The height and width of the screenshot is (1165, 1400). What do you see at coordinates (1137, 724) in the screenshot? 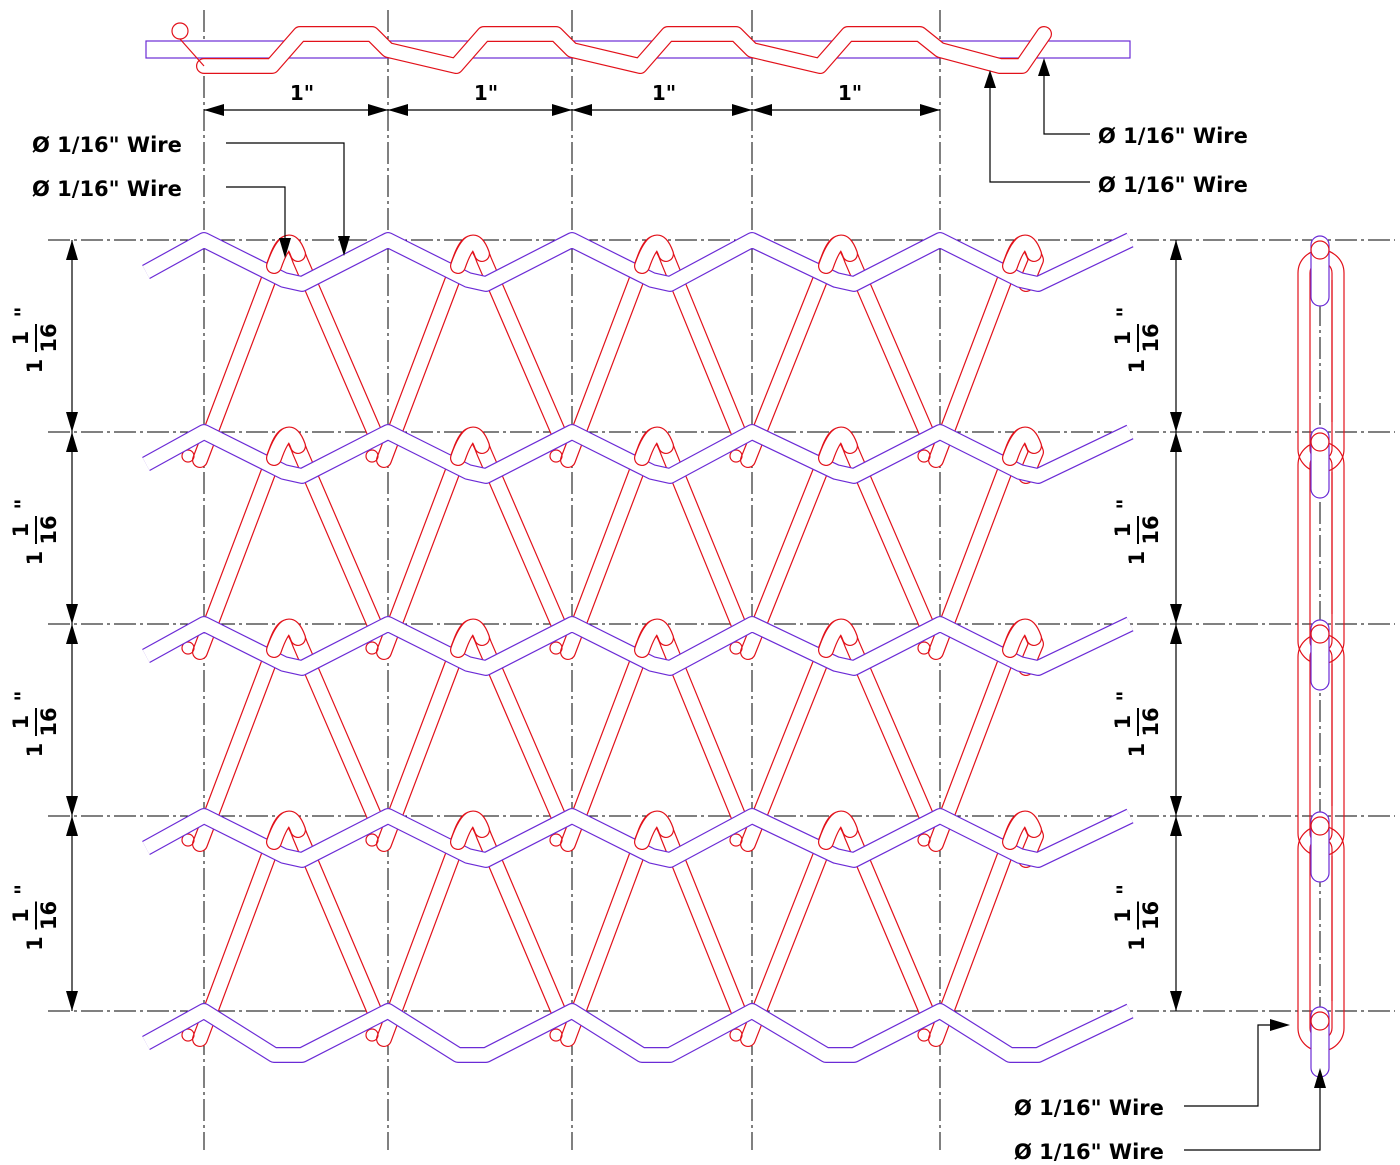
I see `vdim-label-right-2: 1 1 16"` at bounding box center [1137, 724].